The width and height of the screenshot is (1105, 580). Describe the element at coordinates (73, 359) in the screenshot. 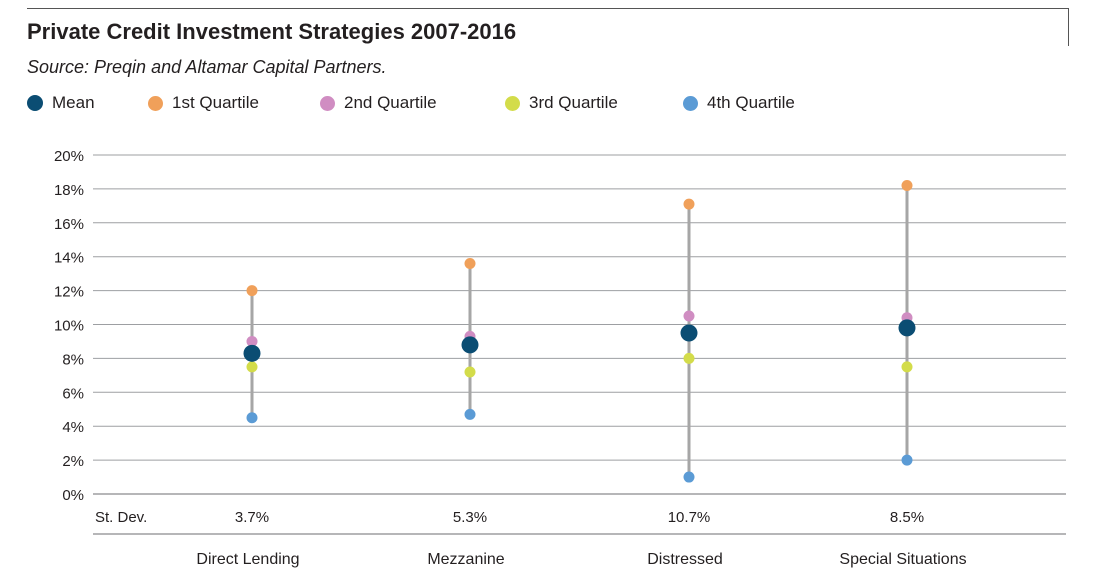

I see `y-tick-label: 8%` at that location.